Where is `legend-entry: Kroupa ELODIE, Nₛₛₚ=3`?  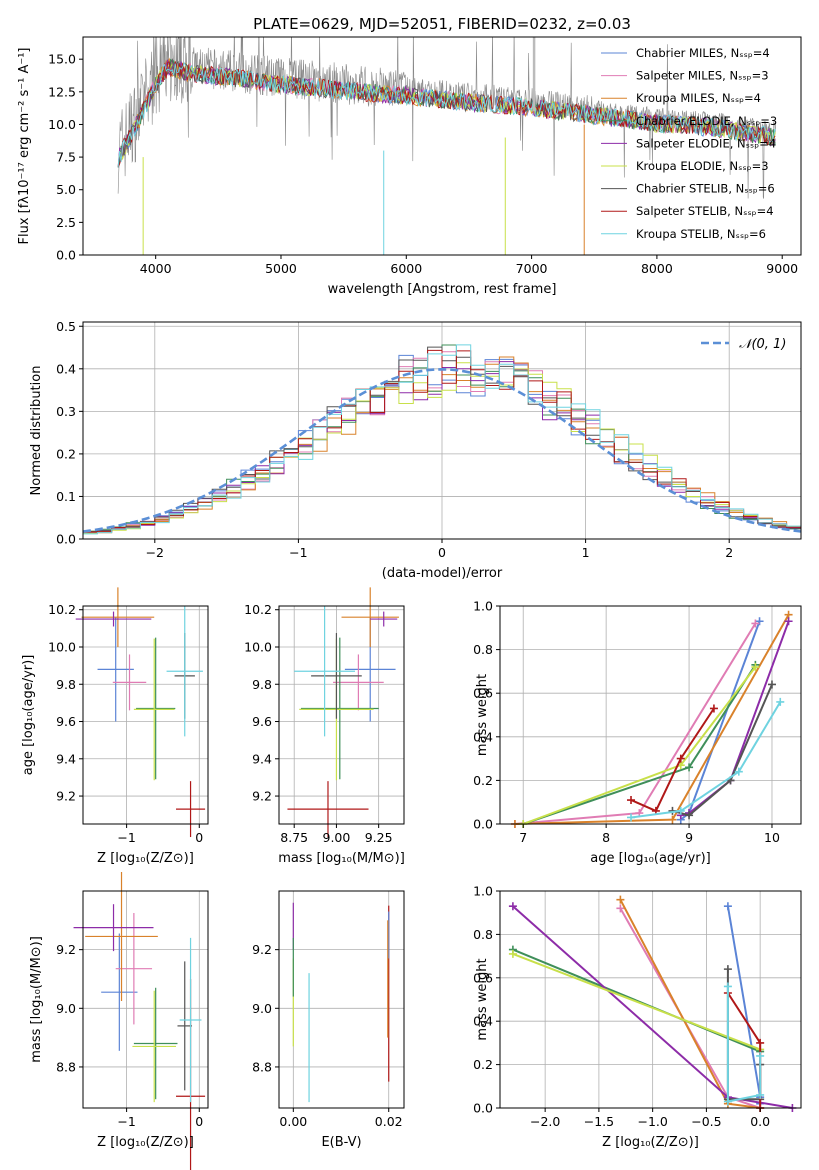
legend-entry: Kroupa ELODIE, Nₛₛₚ=3 is located at coordinates (702, 166).